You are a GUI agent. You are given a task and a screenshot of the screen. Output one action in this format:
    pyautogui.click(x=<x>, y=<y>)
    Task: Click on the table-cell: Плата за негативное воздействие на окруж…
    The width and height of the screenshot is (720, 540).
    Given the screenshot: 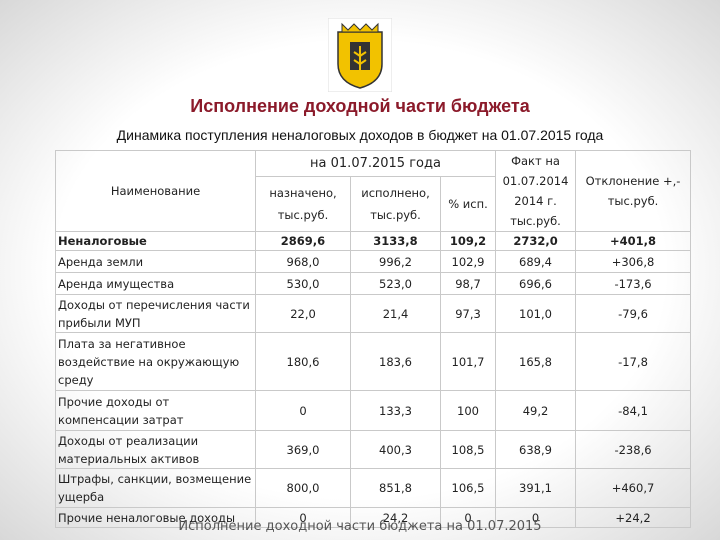 What is the action you would take?
    pyautogui.click(x=155, y=361)
    